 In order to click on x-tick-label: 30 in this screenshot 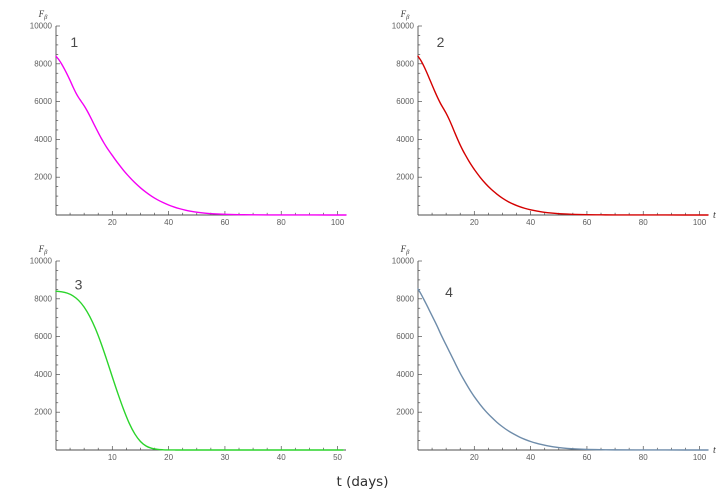, I will do `click(224, 457)`.